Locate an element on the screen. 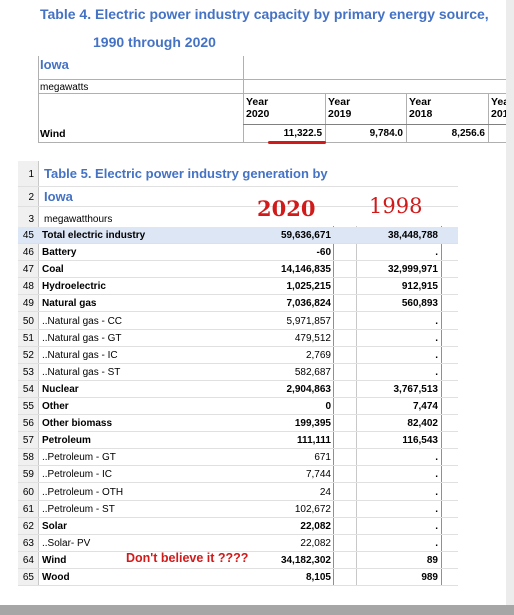  row-label: Coal is located at coordinates (53, 270).